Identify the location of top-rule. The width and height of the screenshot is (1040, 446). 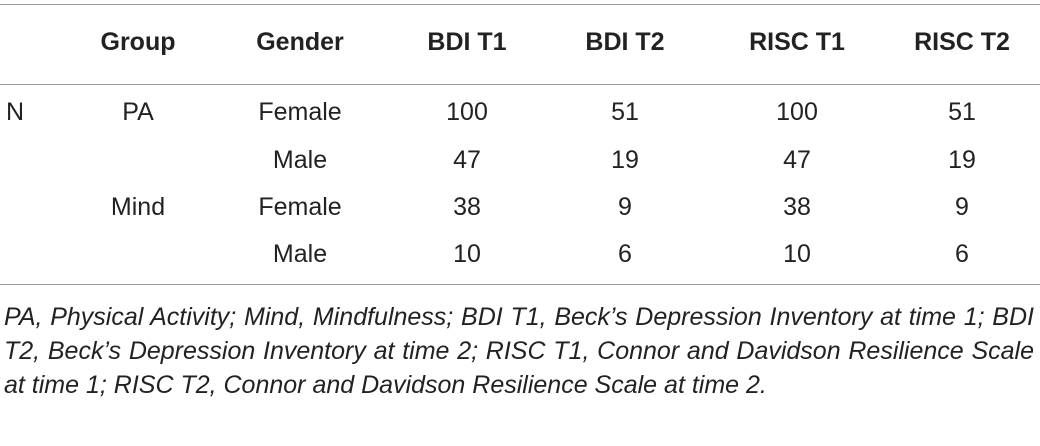
(520, 4).